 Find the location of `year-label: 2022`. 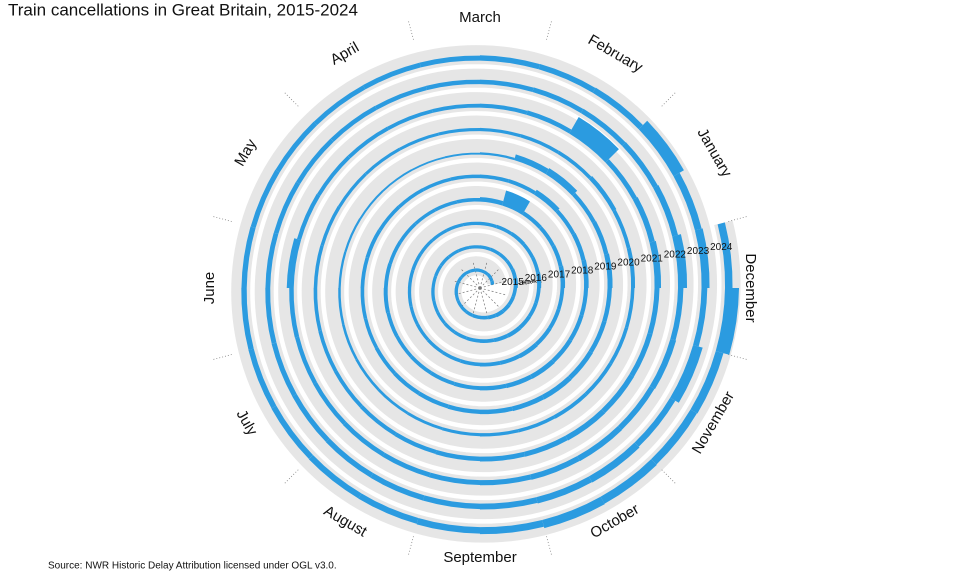

year-label: 2022 is located at coordinates (675, 255).